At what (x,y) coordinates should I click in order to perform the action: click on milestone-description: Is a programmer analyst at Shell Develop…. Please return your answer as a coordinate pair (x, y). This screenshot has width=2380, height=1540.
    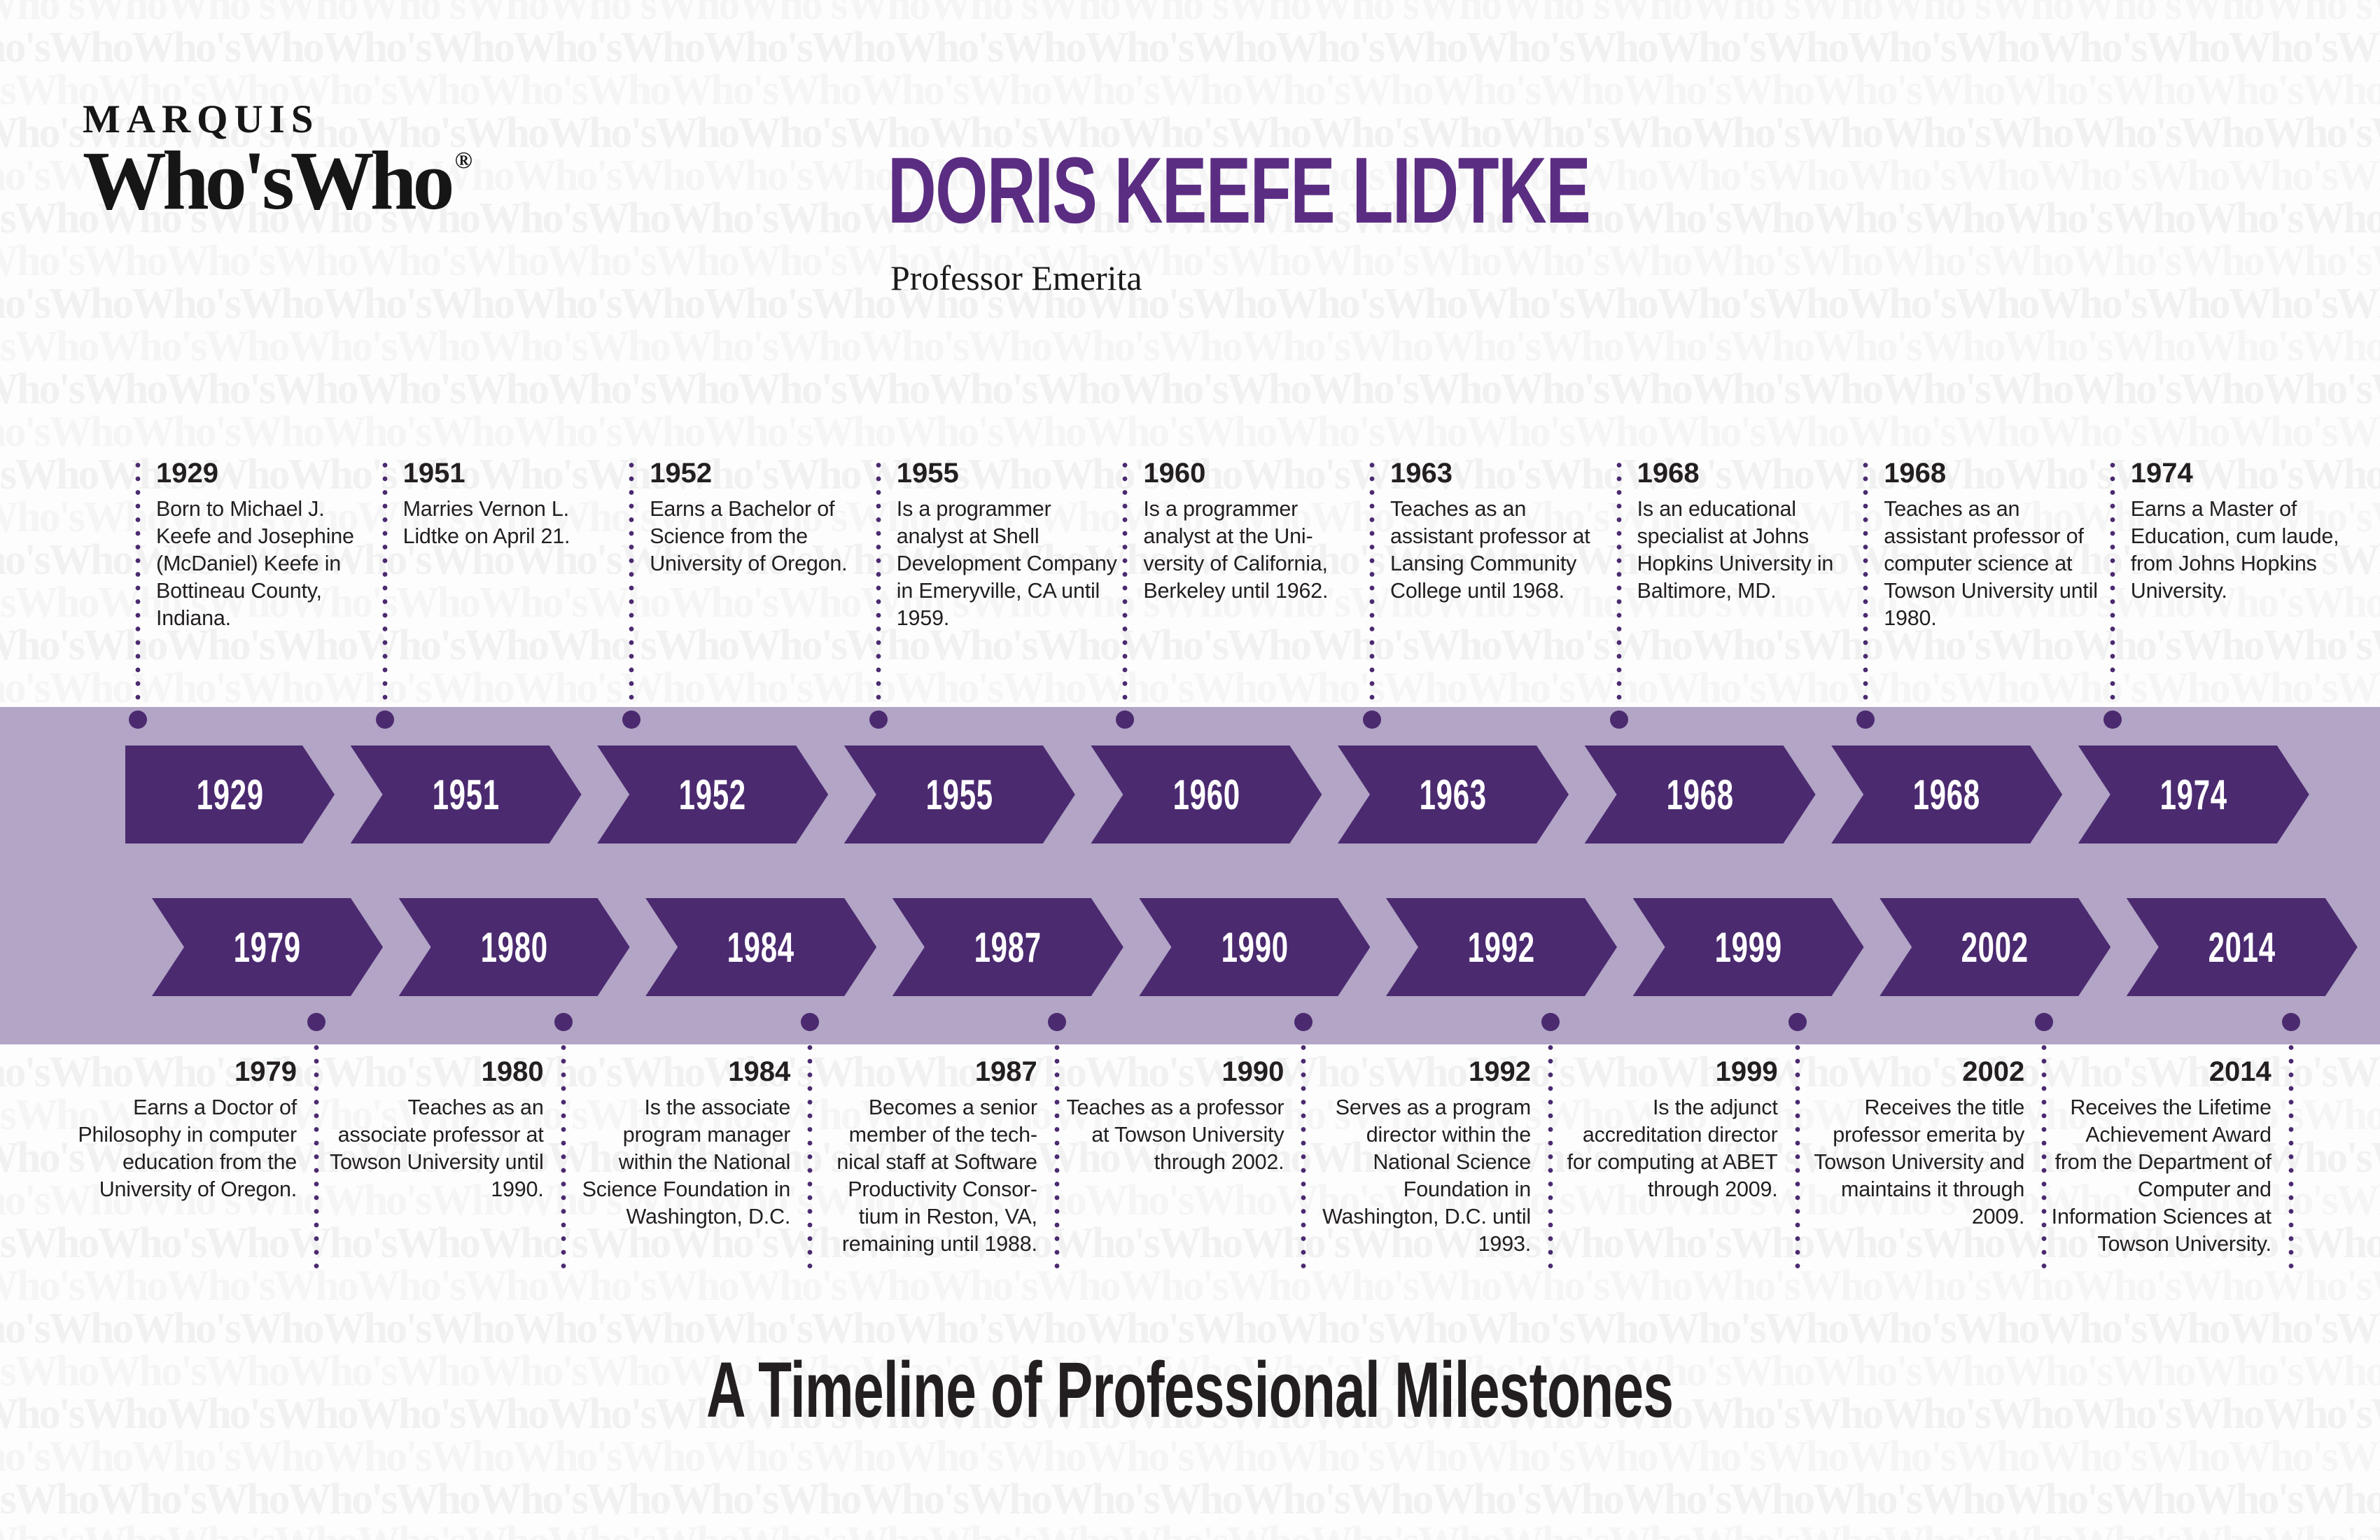
    Looking at the image, I should click on (1006, 563).